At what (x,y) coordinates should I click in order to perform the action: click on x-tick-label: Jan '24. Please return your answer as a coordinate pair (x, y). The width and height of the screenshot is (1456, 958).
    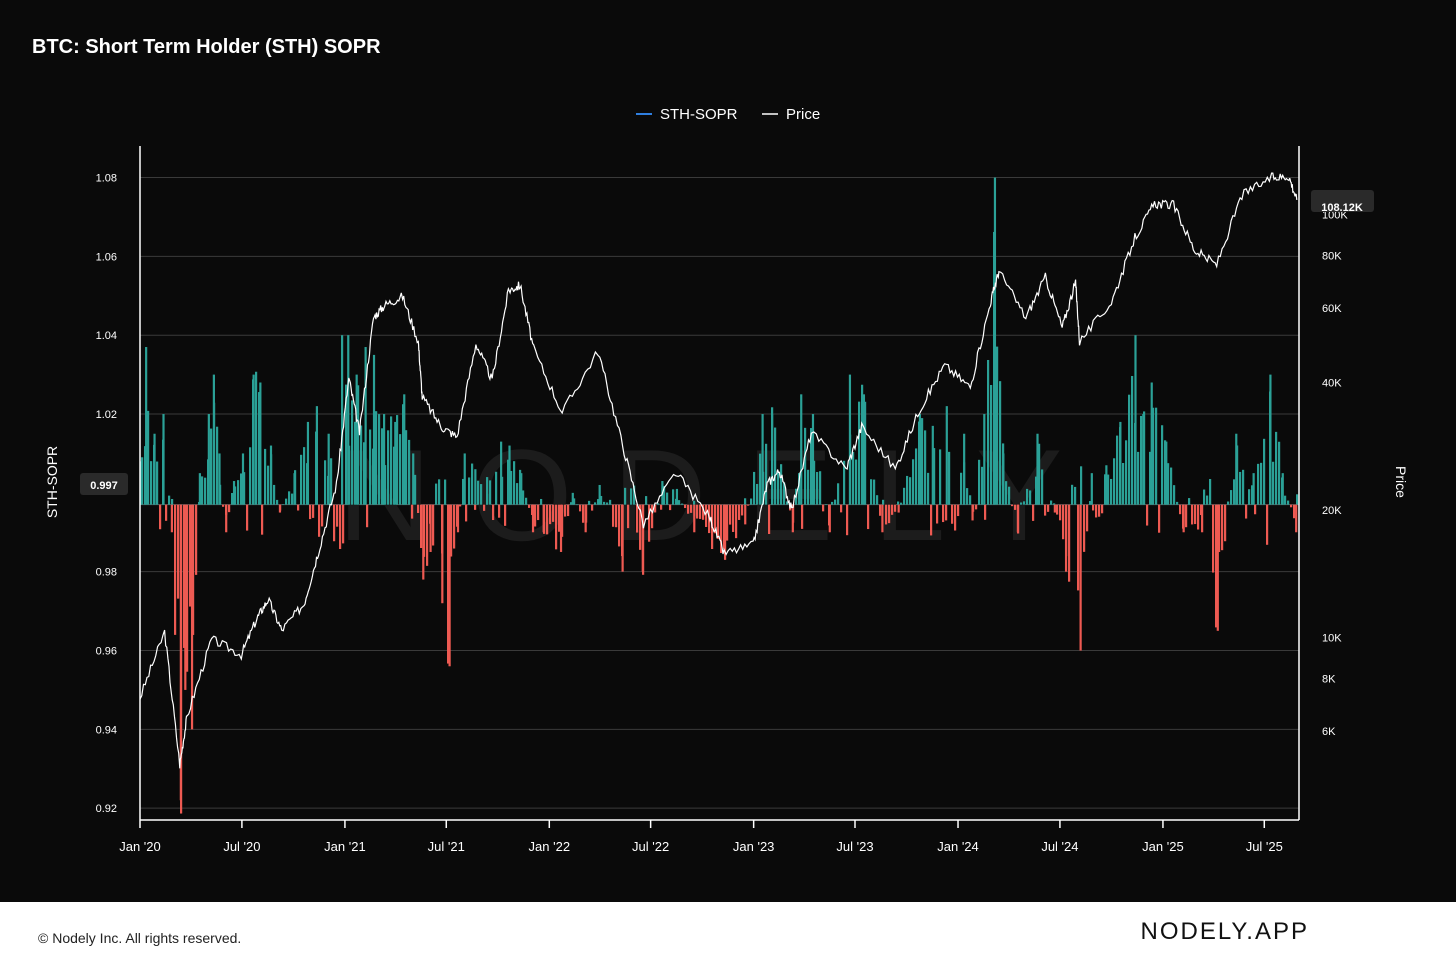
    Looking at the image, I should click on (958, 846).